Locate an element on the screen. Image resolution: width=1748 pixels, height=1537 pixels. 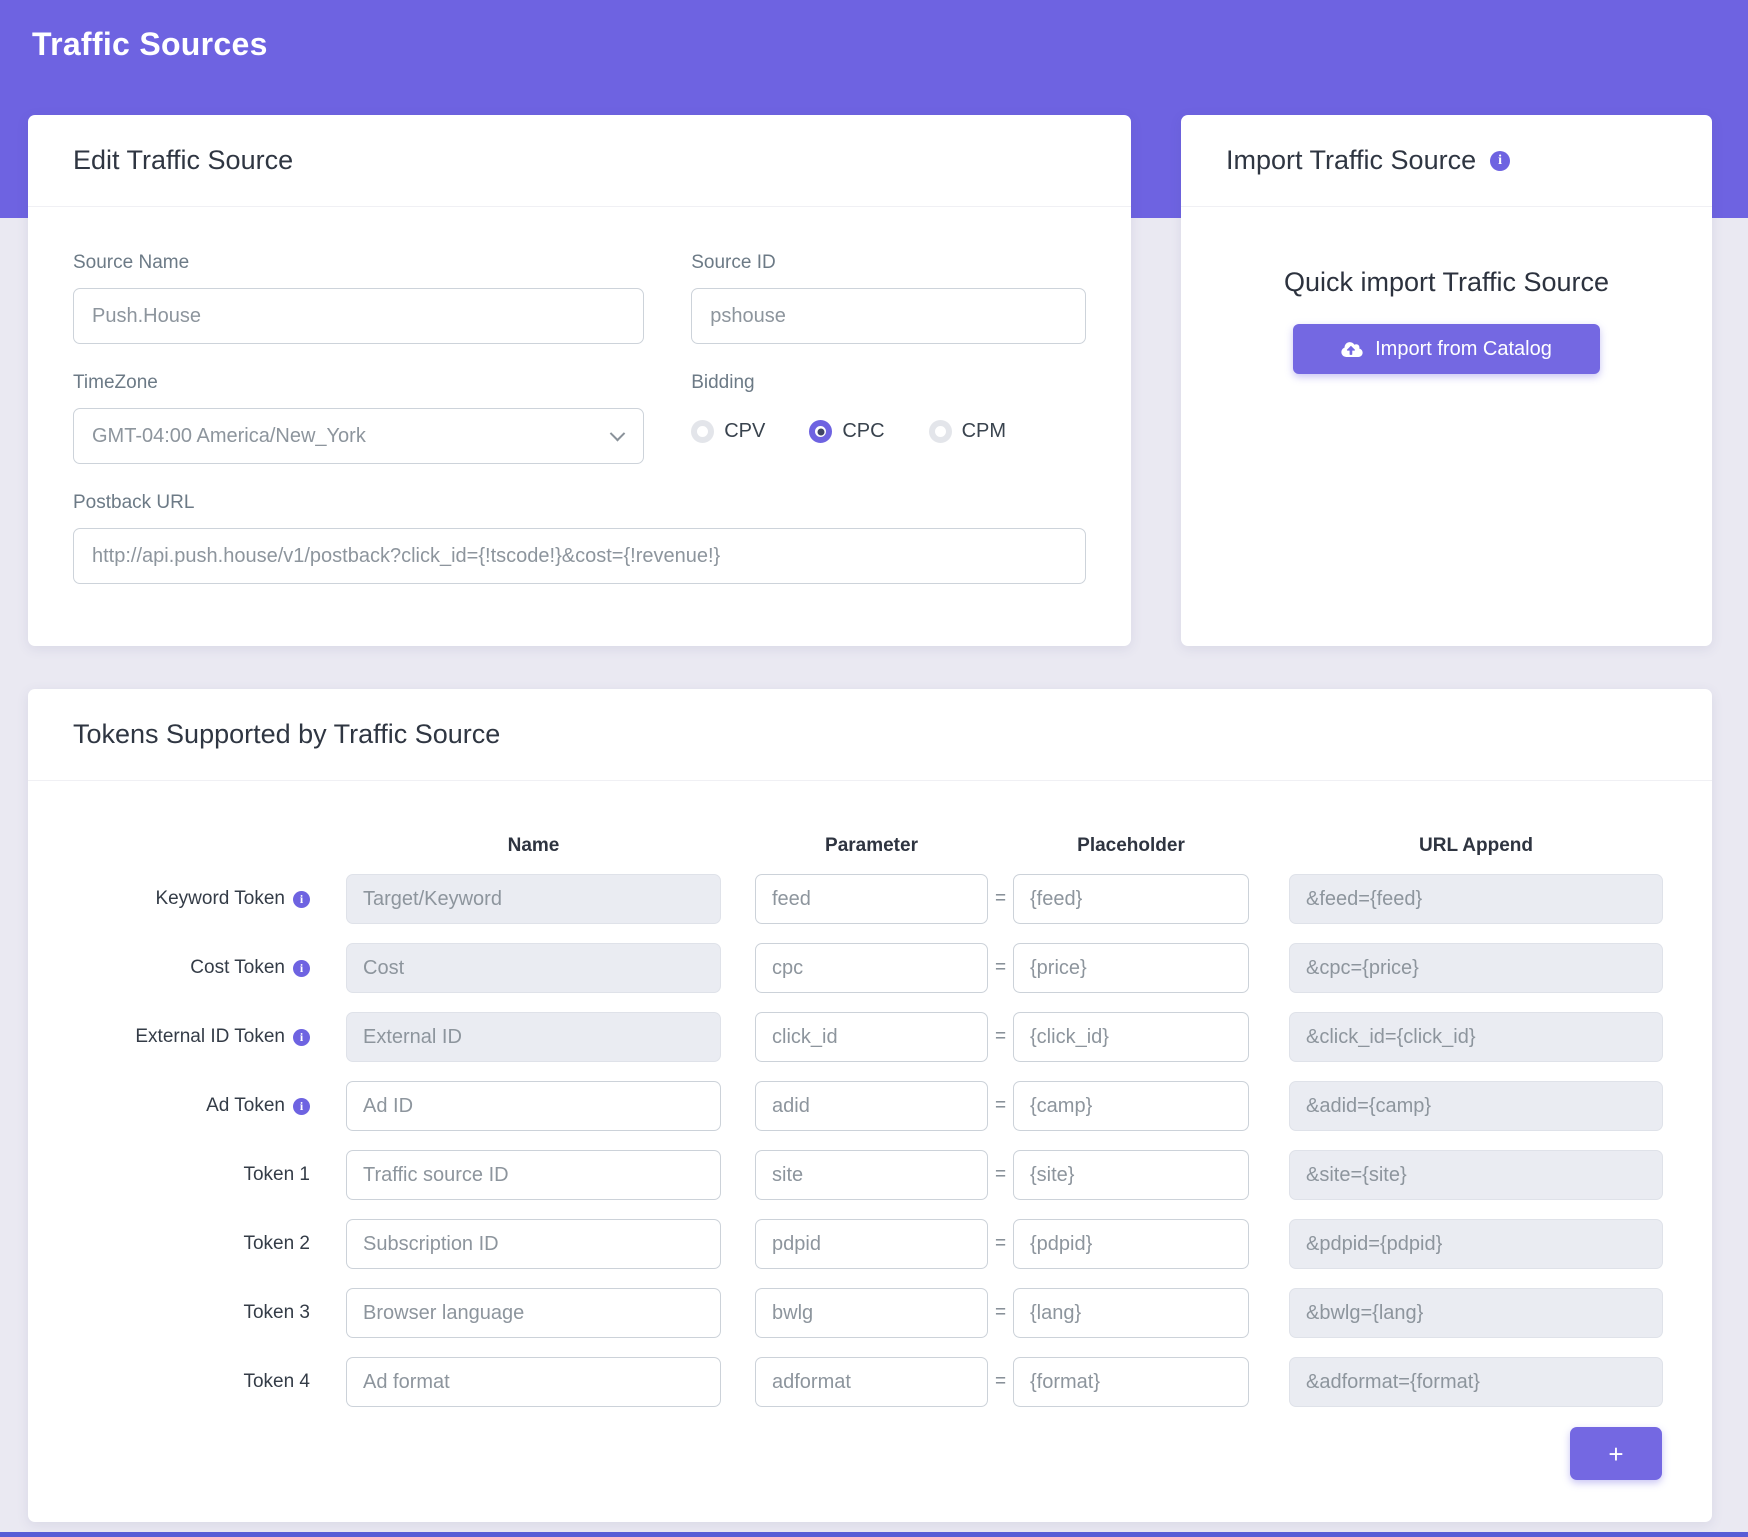
timezone-selected-value: GMT-04:00 America/New_York is located at coordinates (229, 435).